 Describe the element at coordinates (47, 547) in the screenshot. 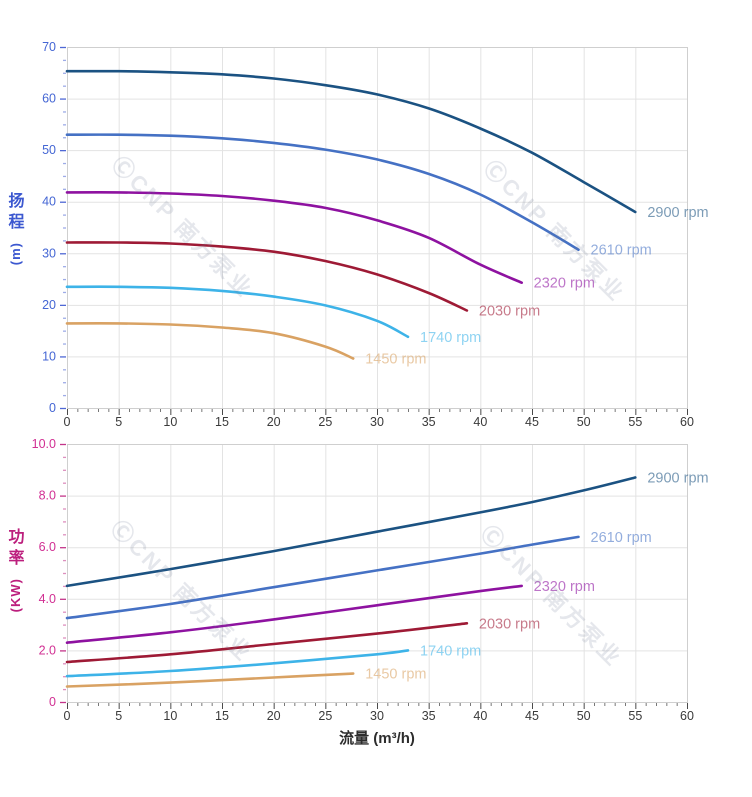

I see `svg-text: 6.0` at that location.